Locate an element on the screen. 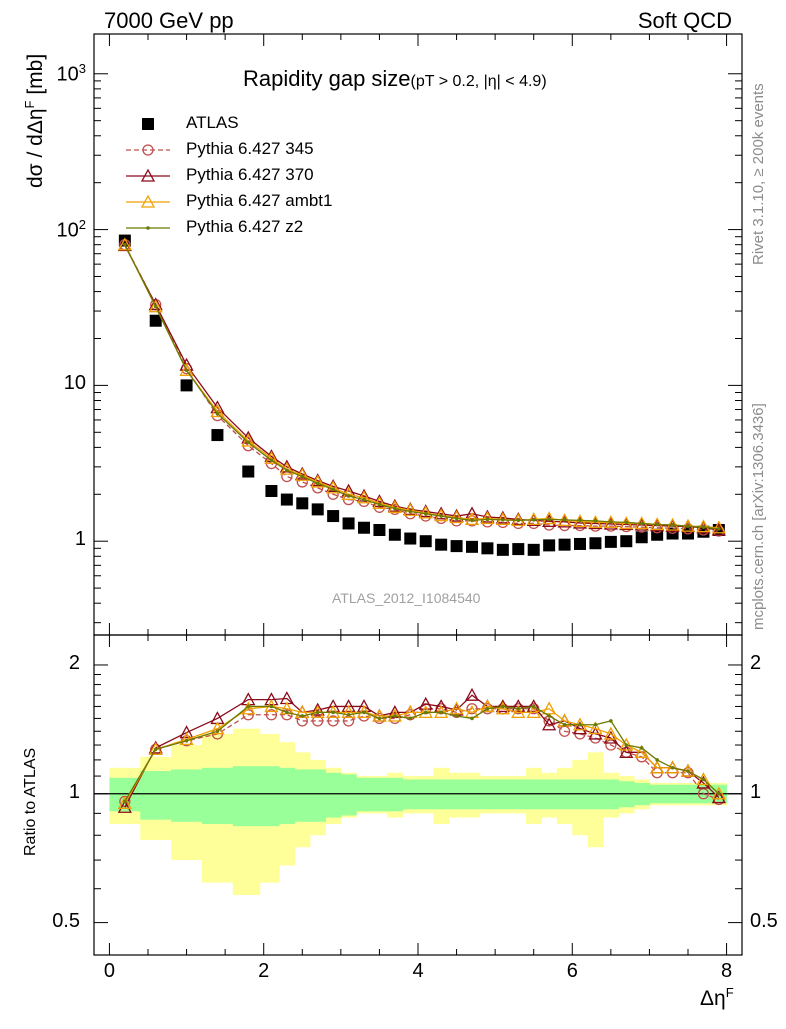 Image resolution: width=786 pixels, height=1029 pixels. legend-label: Pythia 6.427 z2 is located at coordinates (245, 226).